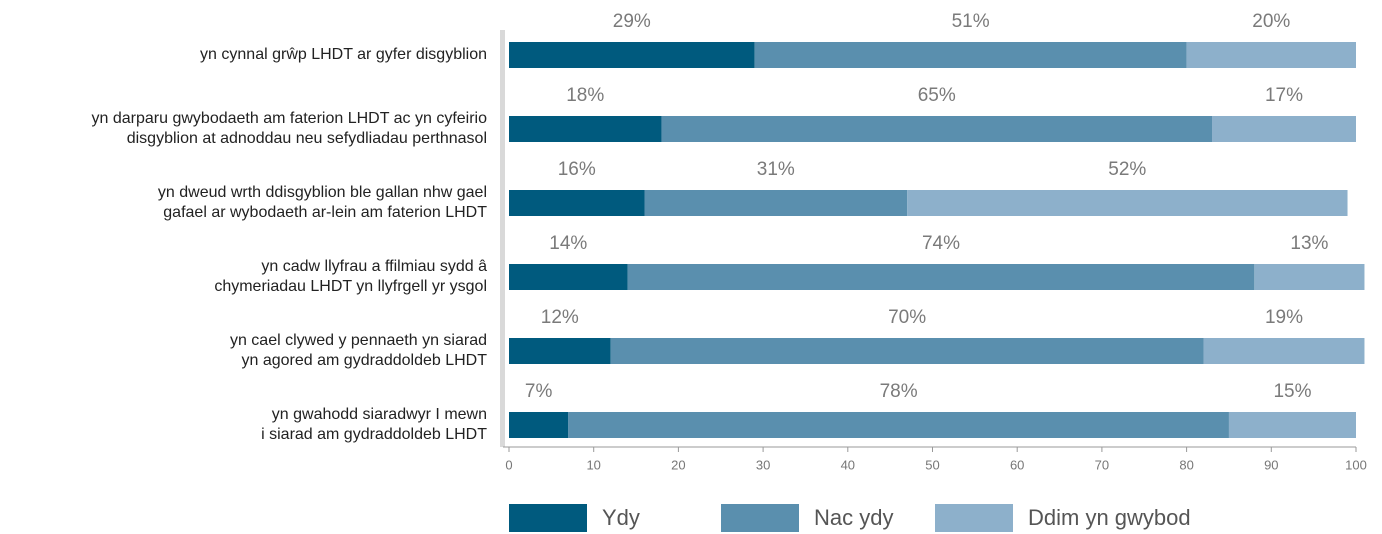 Image resolution: width=1382 pixels, height=534 pixels. Describe the element at coordinates (1284, 95) in the screenshot. I see `value-label: 17%` at that location.